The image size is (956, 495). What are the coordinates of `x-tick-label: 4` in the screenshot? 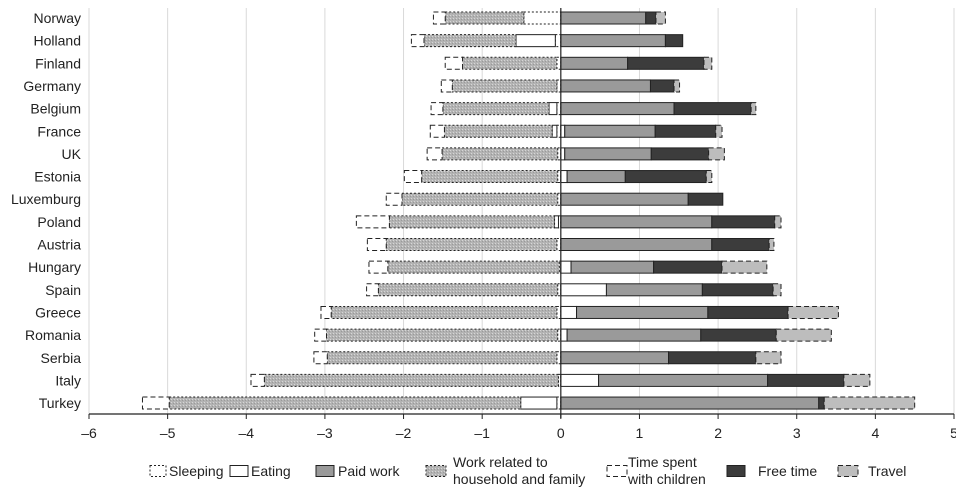 It's located at (875, 433).